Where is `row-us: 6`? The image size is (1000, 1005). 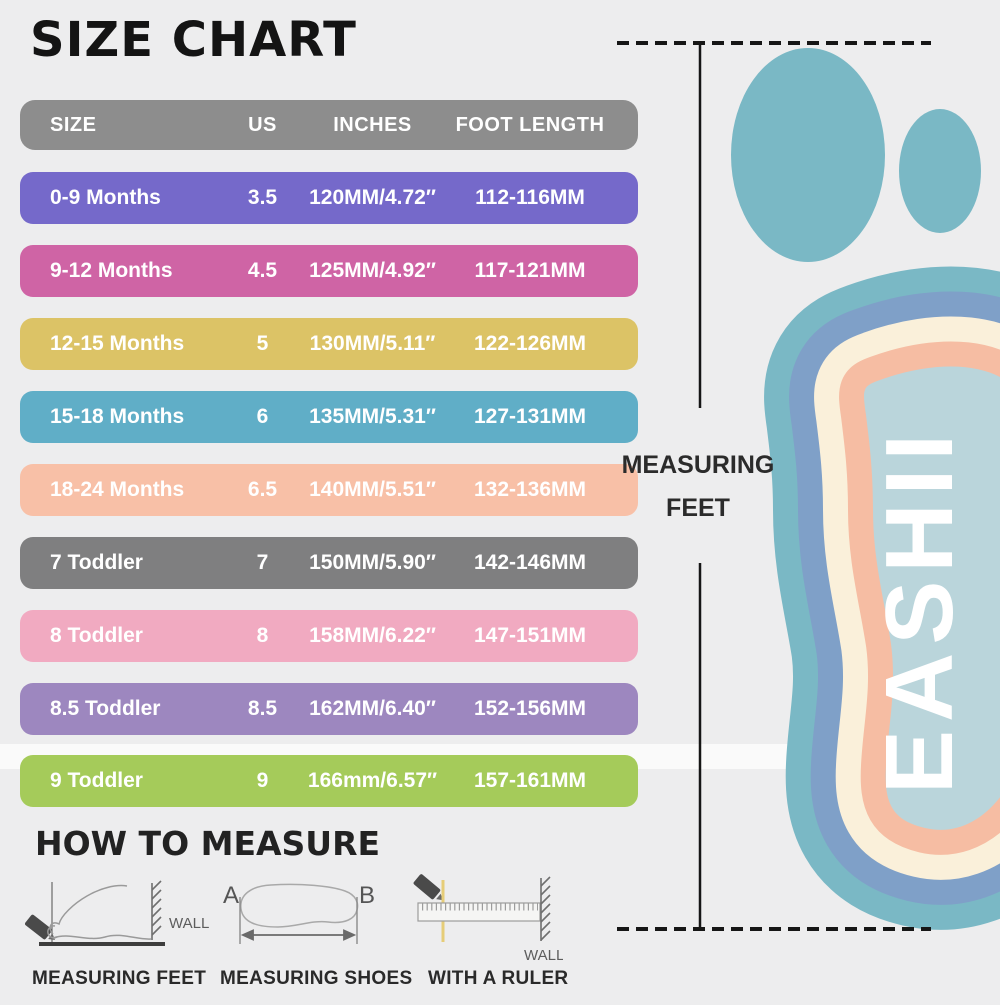 row-us: 6 is located at coordinates (262, 416).